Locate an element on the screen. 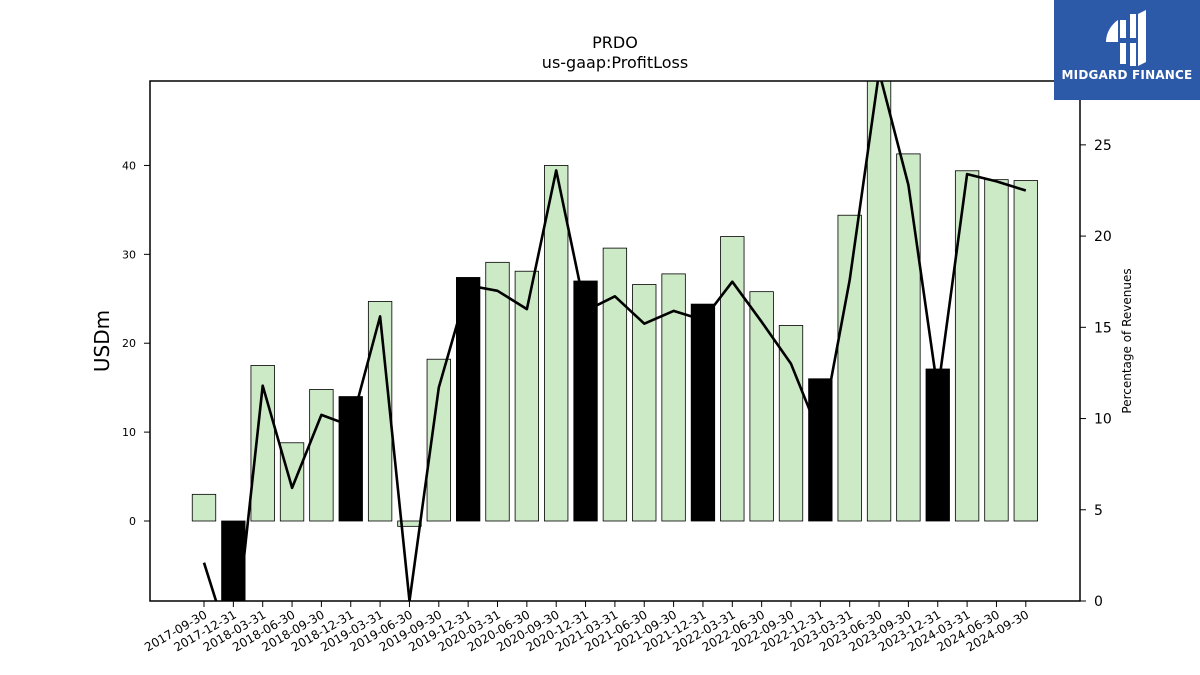  y-left-tick-label: 0 is located at coordinates (132, 521).